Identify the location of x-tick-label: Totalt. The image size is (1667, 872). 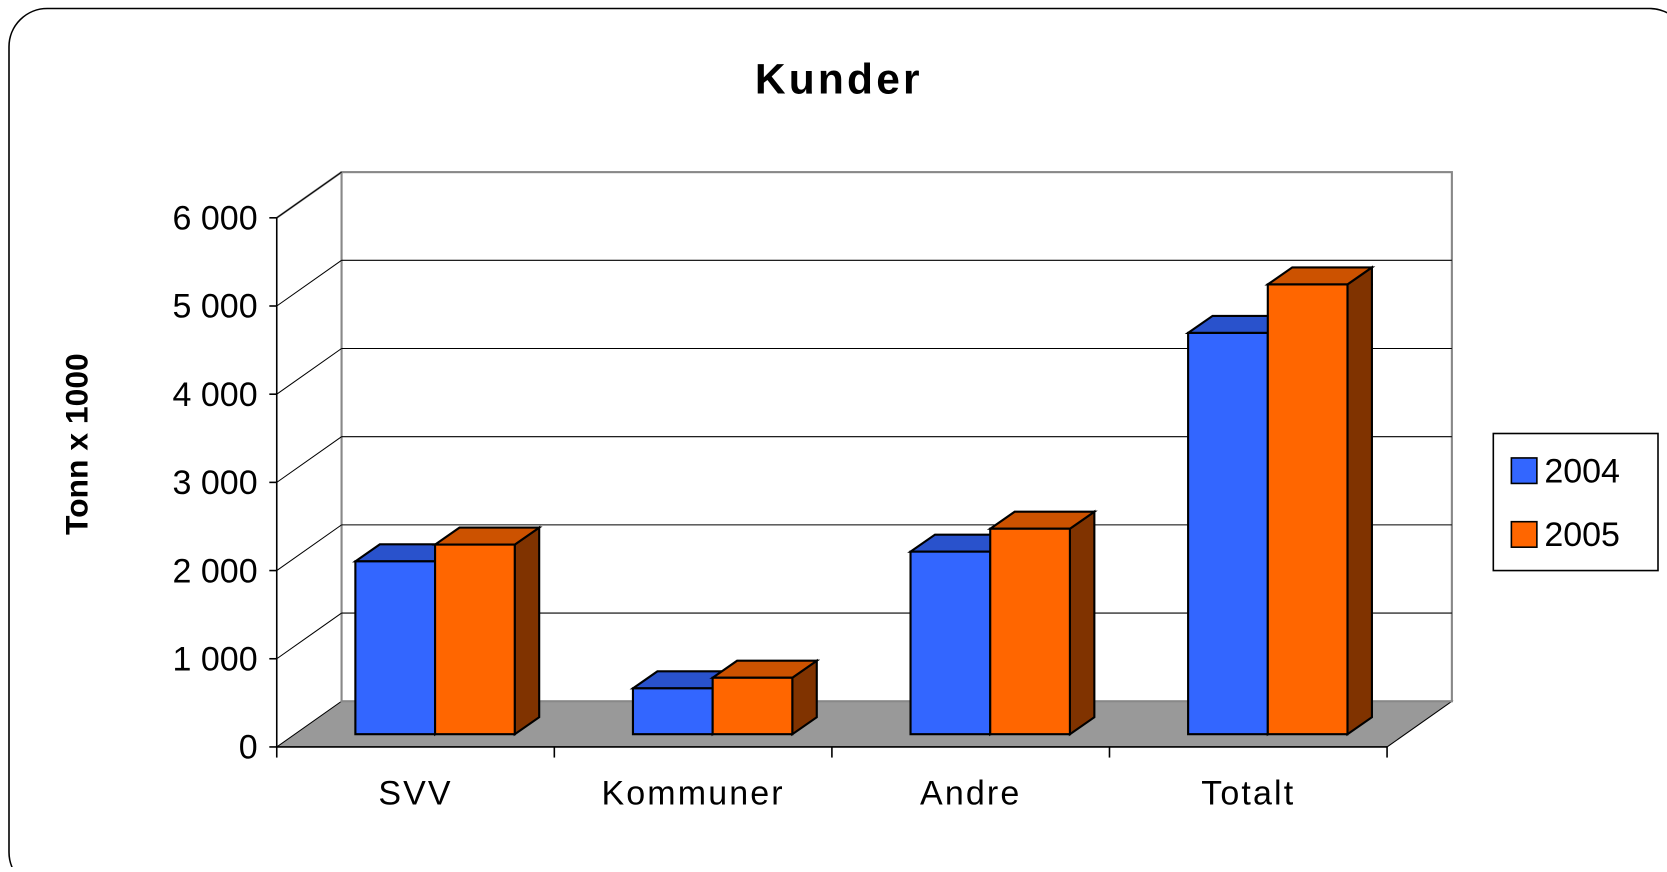
(1248, 793).